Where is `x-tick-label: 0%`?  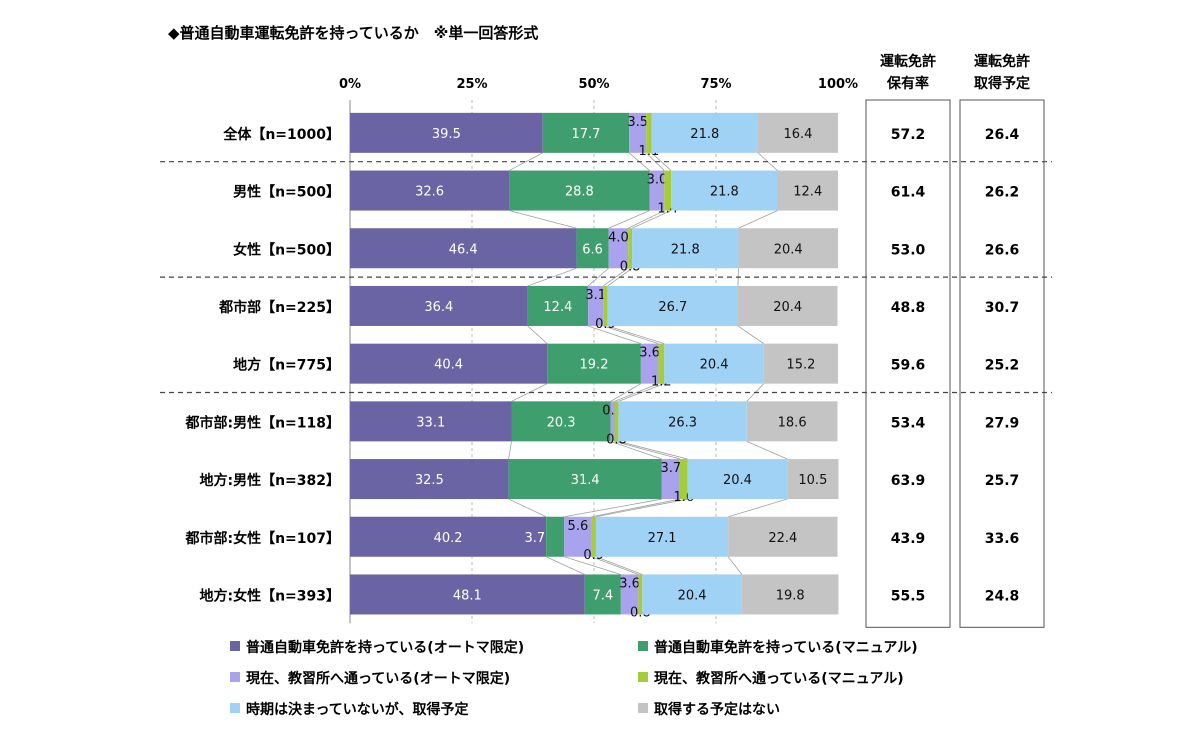 x-tick-label: 0% is located at coordinates (350, 84).